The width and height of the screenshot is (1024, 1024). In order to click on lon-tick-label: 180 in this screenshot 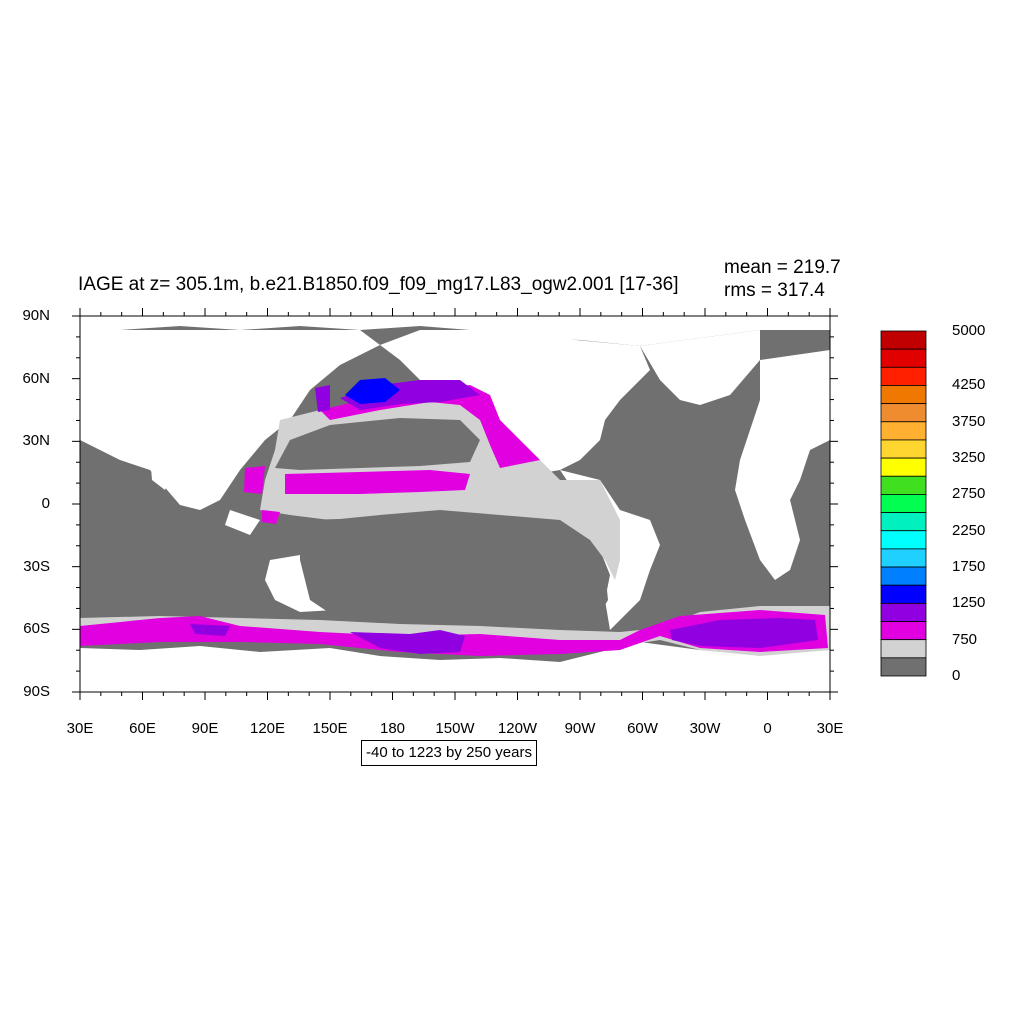, I will do `click(392, 728)`.